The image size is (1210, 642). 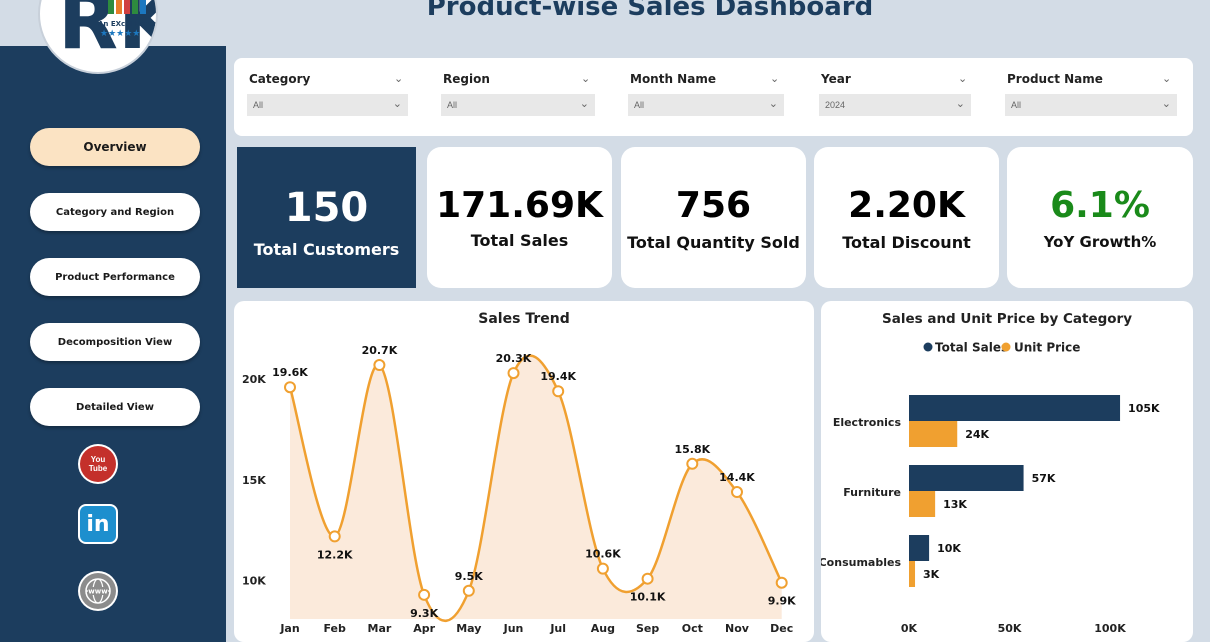 What do you see at coordinates (1055, 79) in the screenshot?
I see `filter-product-name-label: Product Name` at bounding box center [1055, 79].